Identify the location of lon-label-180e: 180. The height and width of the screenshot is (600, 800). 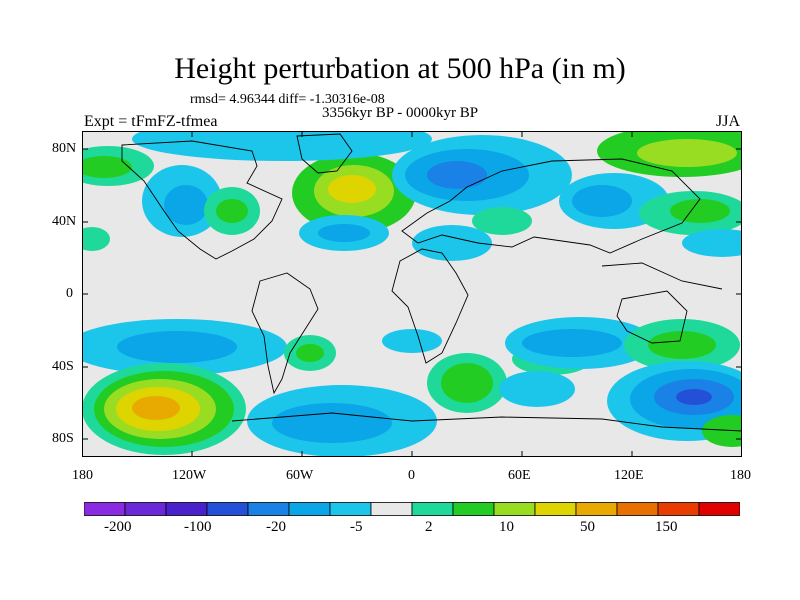
(740, 475).